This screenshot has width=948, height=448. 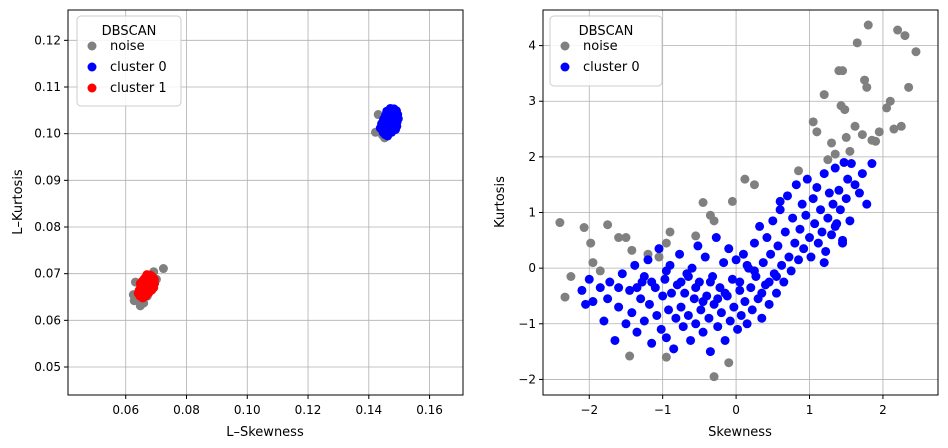 What do you see at coordinates (736, 410) in the screenshot?
I see `right-xtick-label: 0` at bounding box center [736, 410].